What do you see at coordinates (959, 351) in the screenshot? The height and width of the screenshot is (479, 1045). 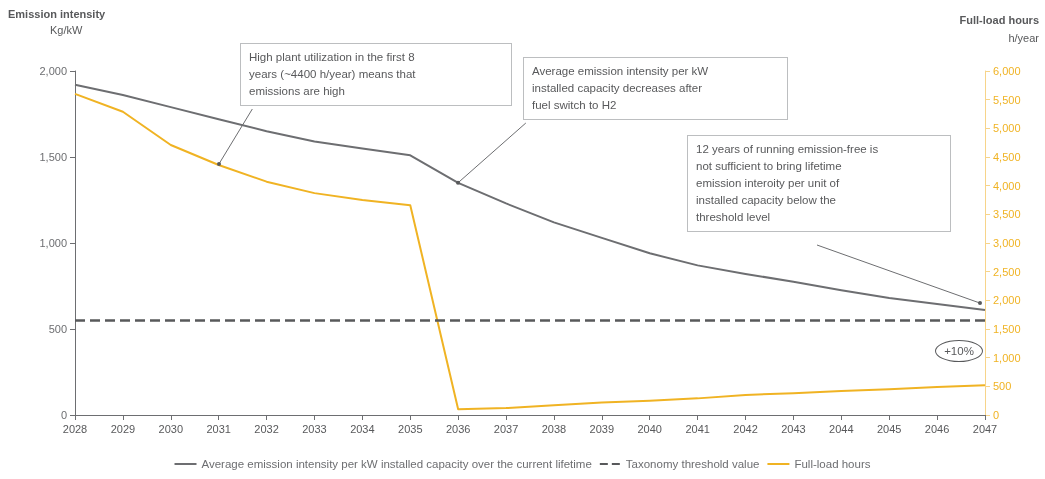 I see `ellipse-outline: +10%` at bounding box center [959, 351].